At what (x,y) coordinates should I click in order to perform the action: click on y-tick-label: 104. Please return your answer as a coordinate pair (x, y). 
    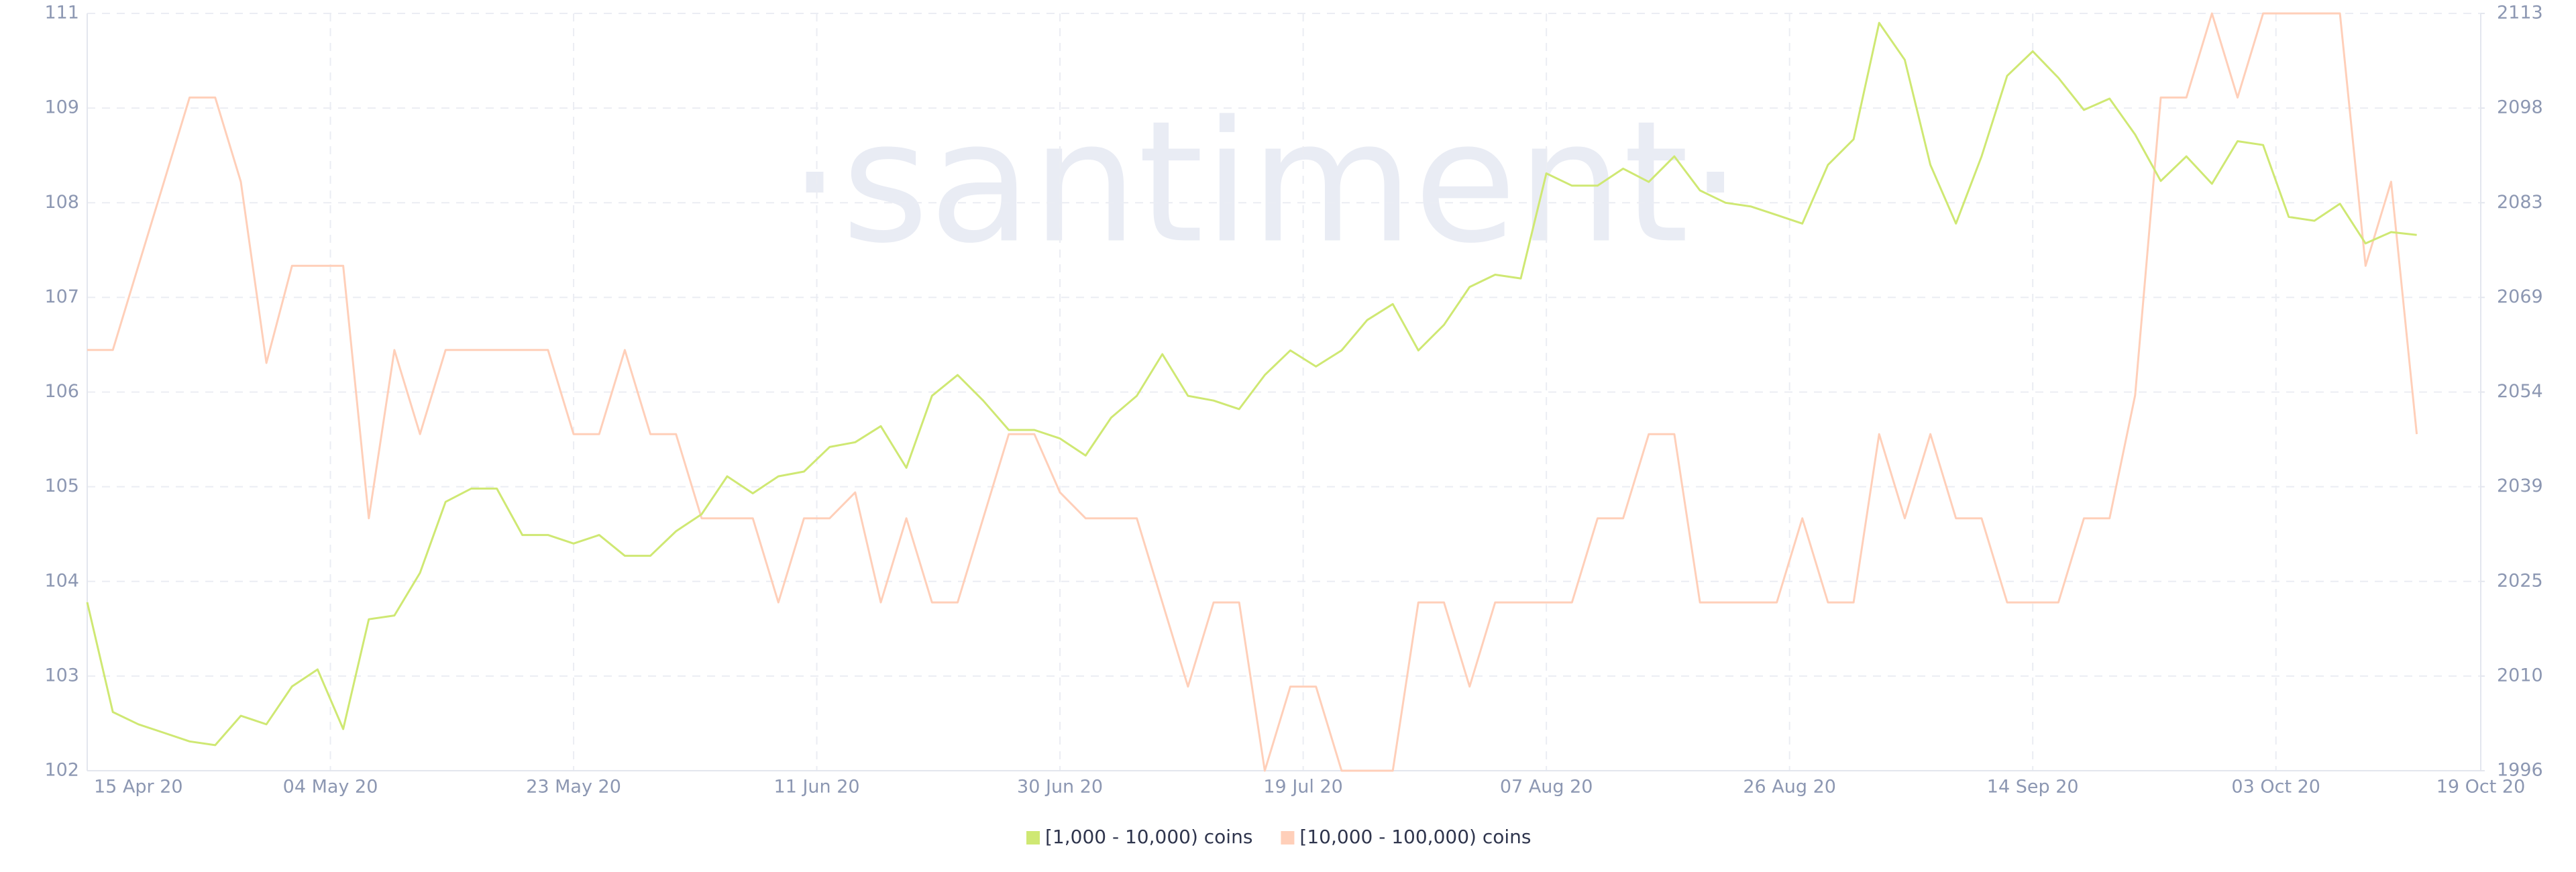
    Looking at the image, I should click on (61, 581).